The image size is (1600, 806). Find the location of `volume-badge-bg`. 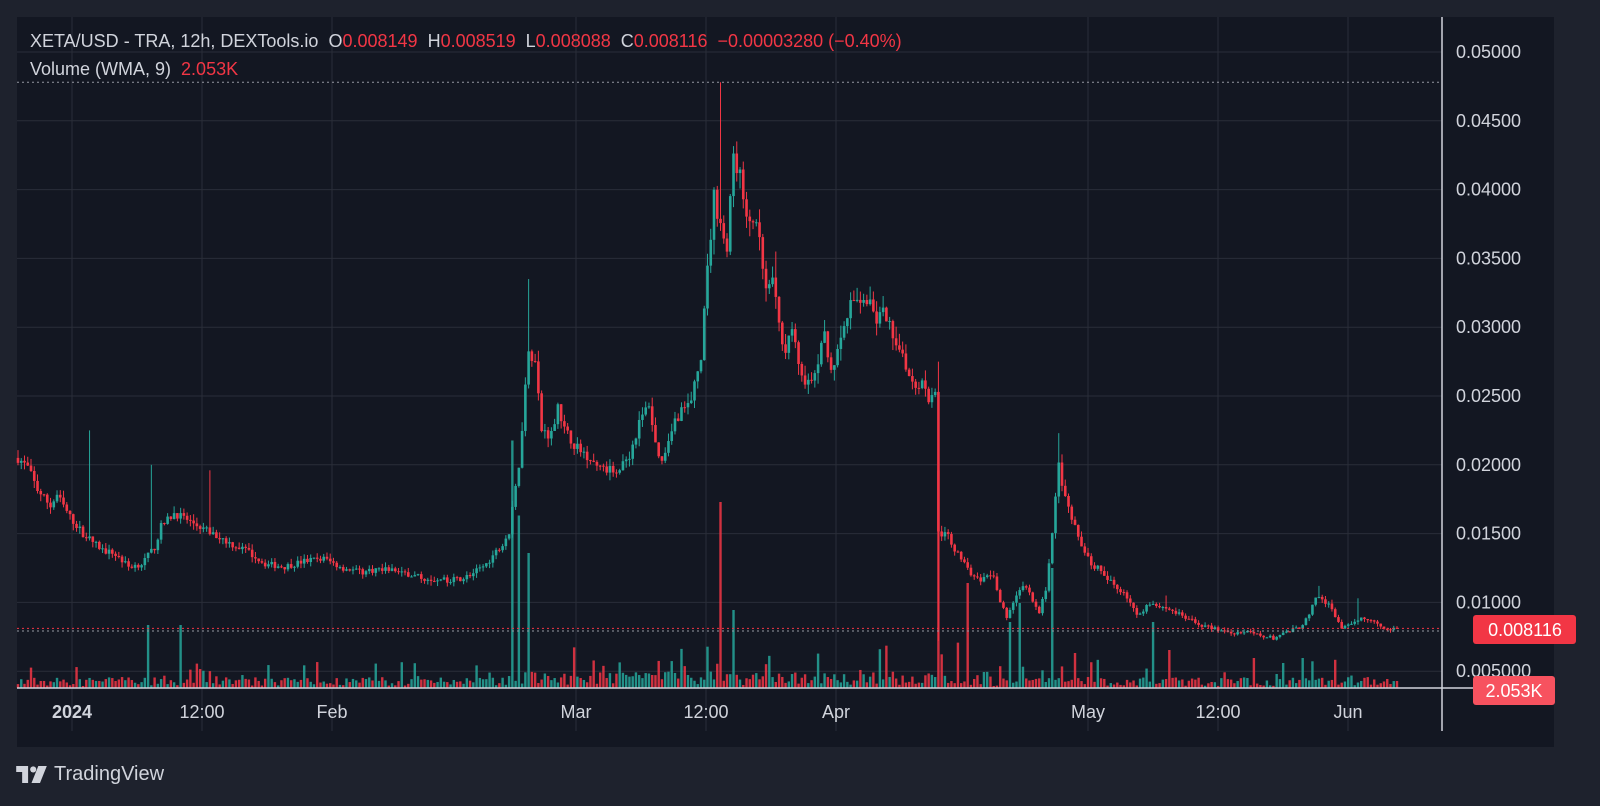

volume-badge-bg is located at coordinates (1514, 690).